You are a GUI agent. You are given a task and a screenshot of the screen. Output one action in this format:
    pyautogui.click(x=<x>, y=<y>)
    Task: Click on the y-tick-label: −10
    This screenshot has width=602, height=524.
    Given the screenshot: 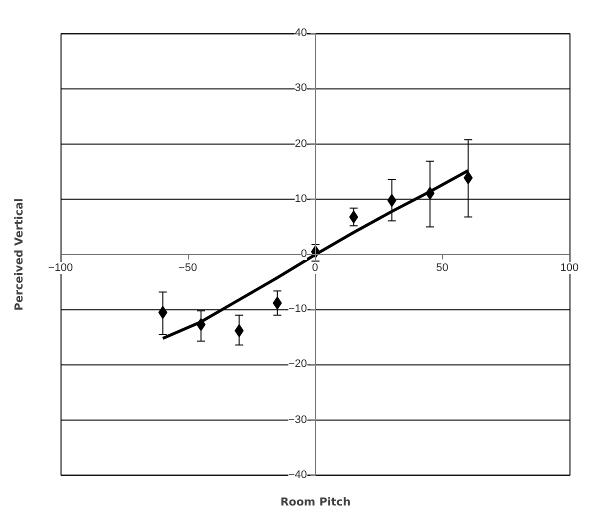 What is the action you would take?
    pyautogui.click(x=297, y=309)
    